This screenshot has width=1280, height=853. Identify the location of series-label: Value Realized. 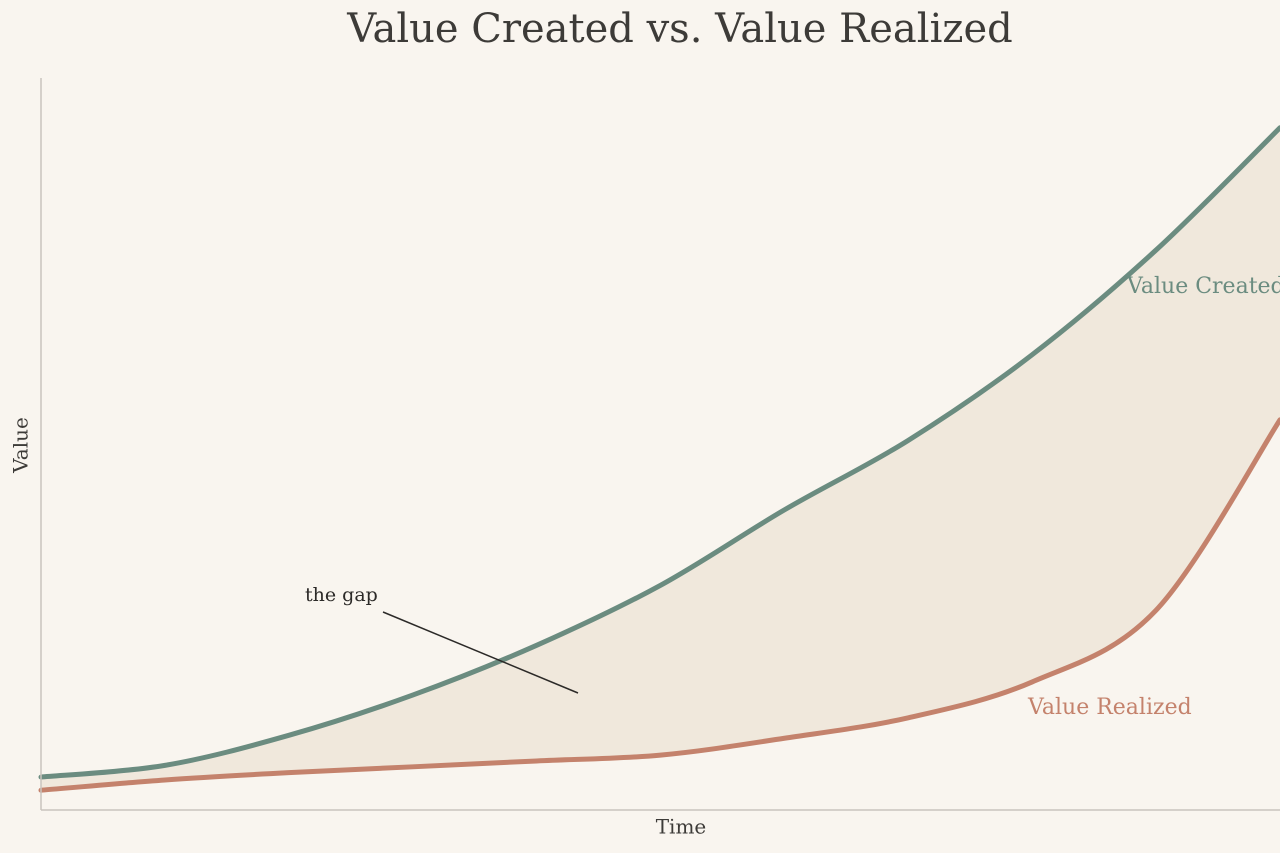
(1109, 707).